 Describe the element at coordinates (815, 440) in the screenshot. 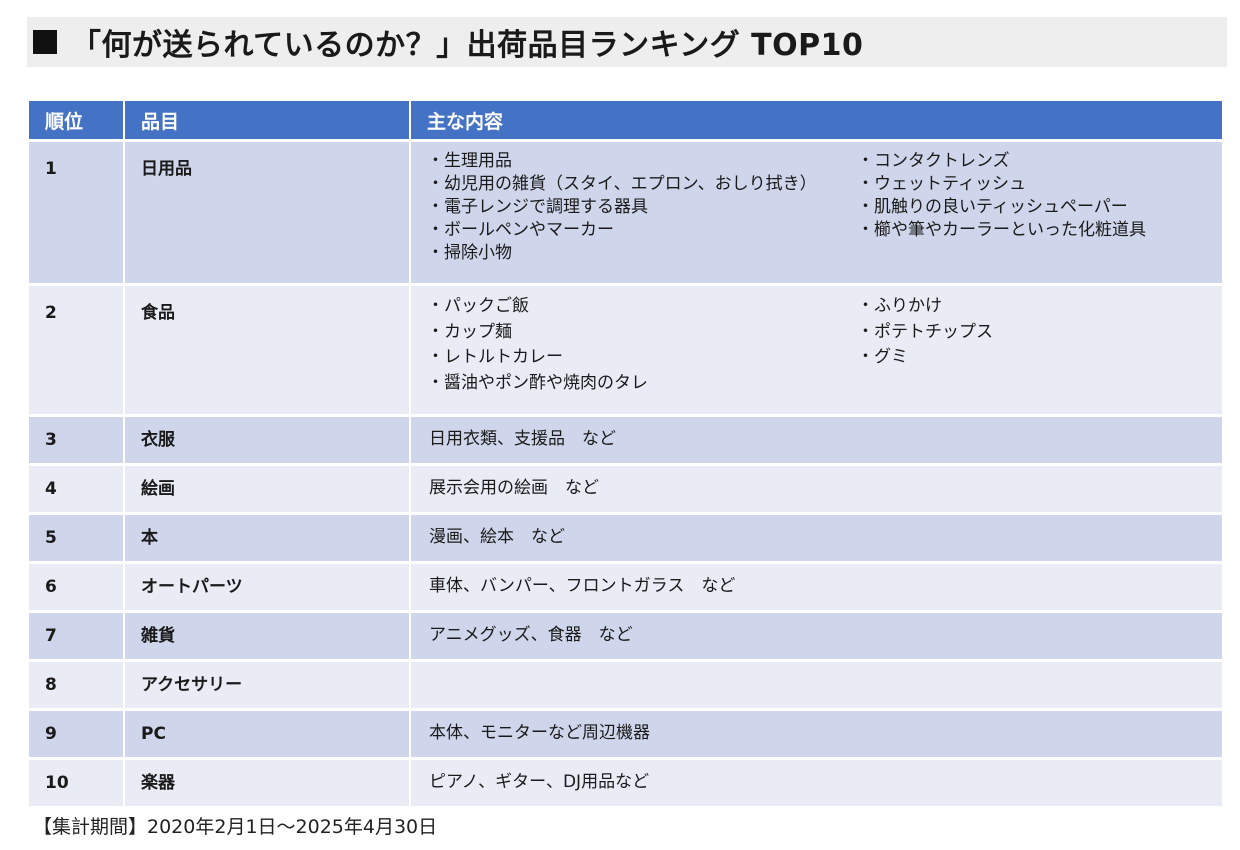

I see `content-cell: 日用衣類、支援品 など` at that location.